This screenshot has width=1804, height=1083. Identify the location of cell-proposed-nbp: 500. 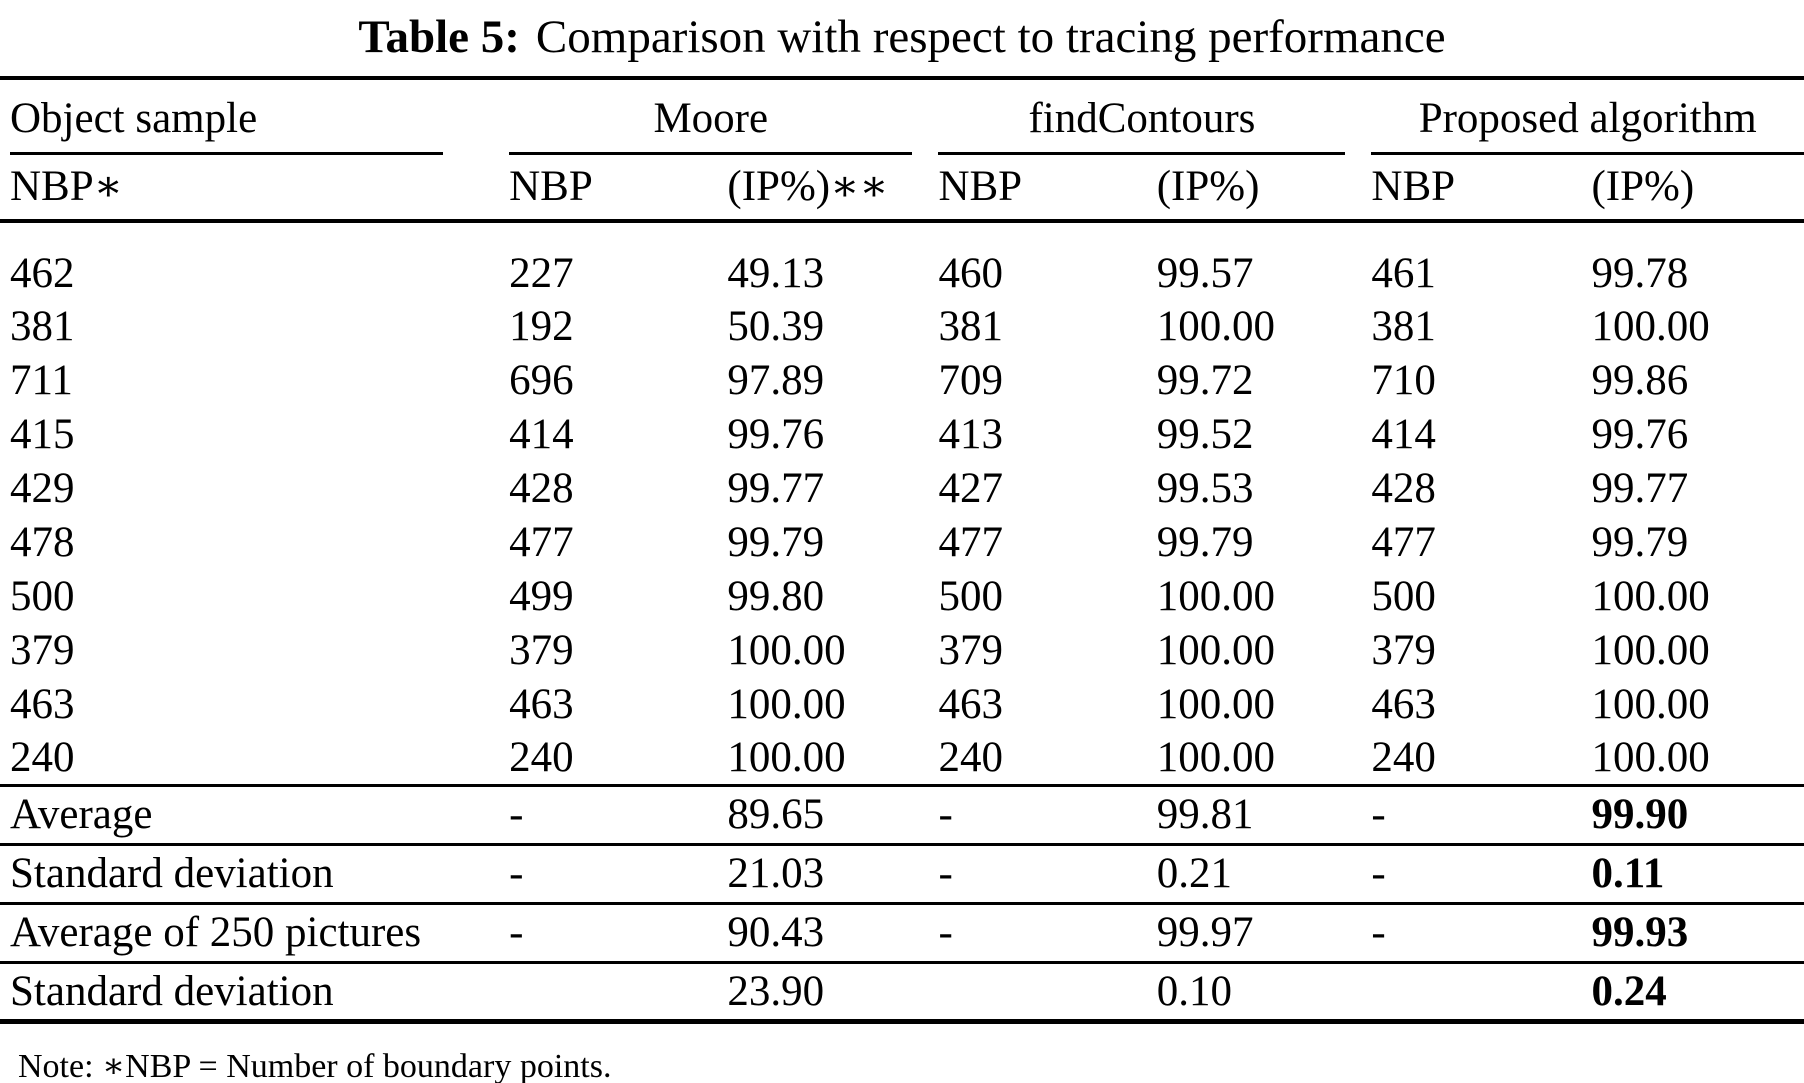
(1403, 596).